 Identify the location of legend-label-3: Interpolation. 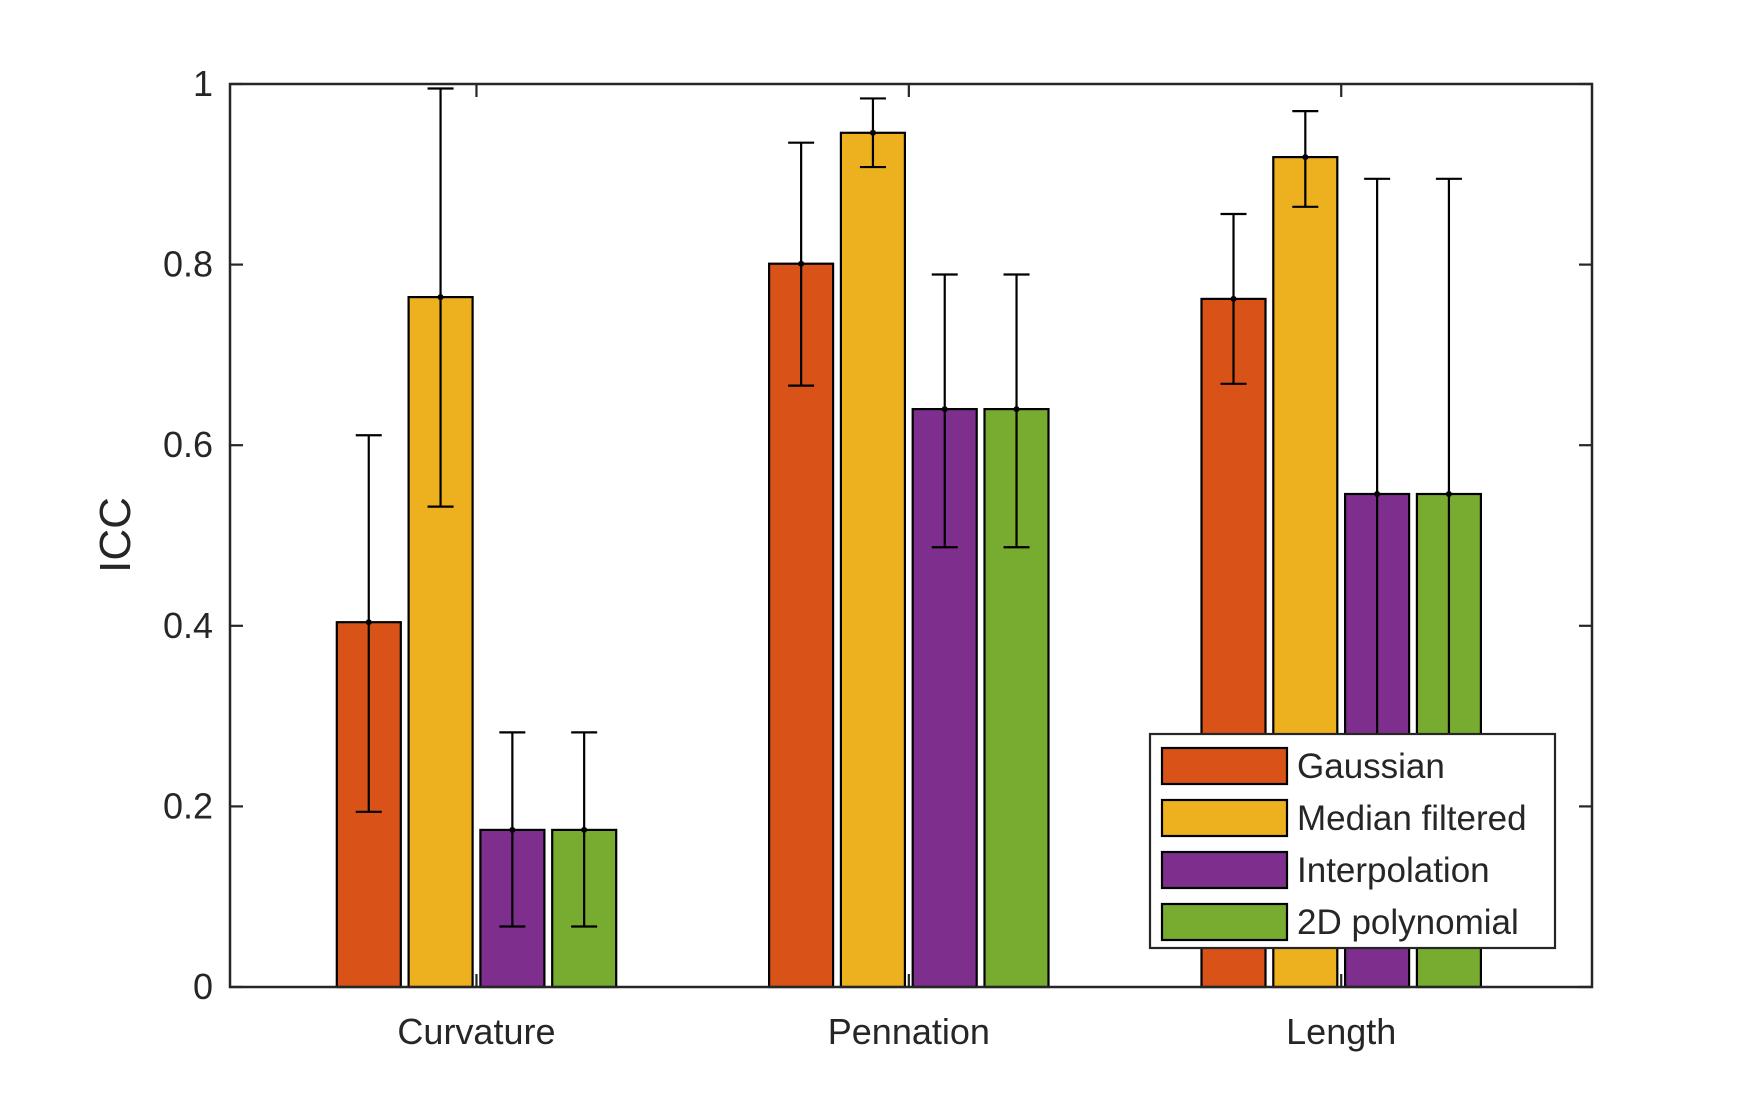
(1393, 870).